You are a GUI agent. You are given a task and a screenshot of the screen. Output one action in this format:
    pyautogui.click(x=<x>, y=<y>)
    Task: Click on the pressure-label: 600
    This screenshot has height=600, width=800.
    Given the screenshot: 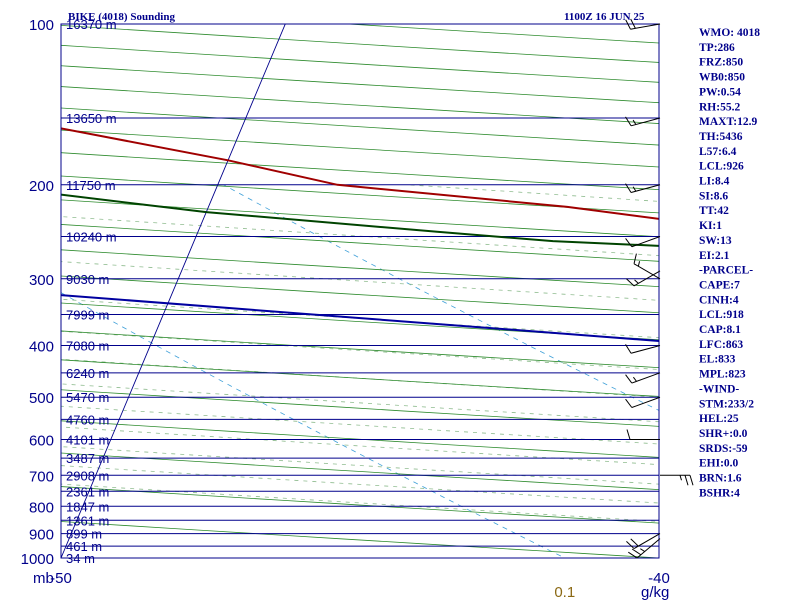 What is the action you would take?
    pyautogui.click(x=41, y=441)
    